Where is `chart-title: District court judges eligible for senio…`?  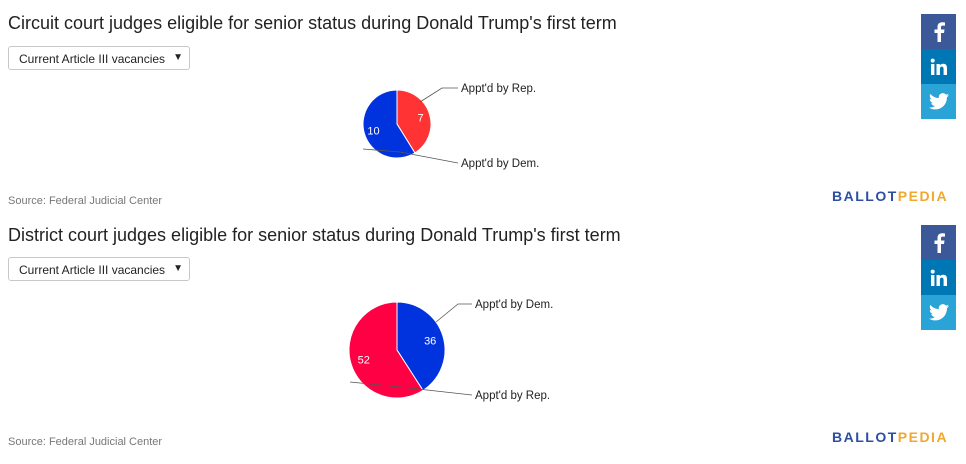
chart-title: District court judges eligible for senio… is located at coordinates (314, 235).